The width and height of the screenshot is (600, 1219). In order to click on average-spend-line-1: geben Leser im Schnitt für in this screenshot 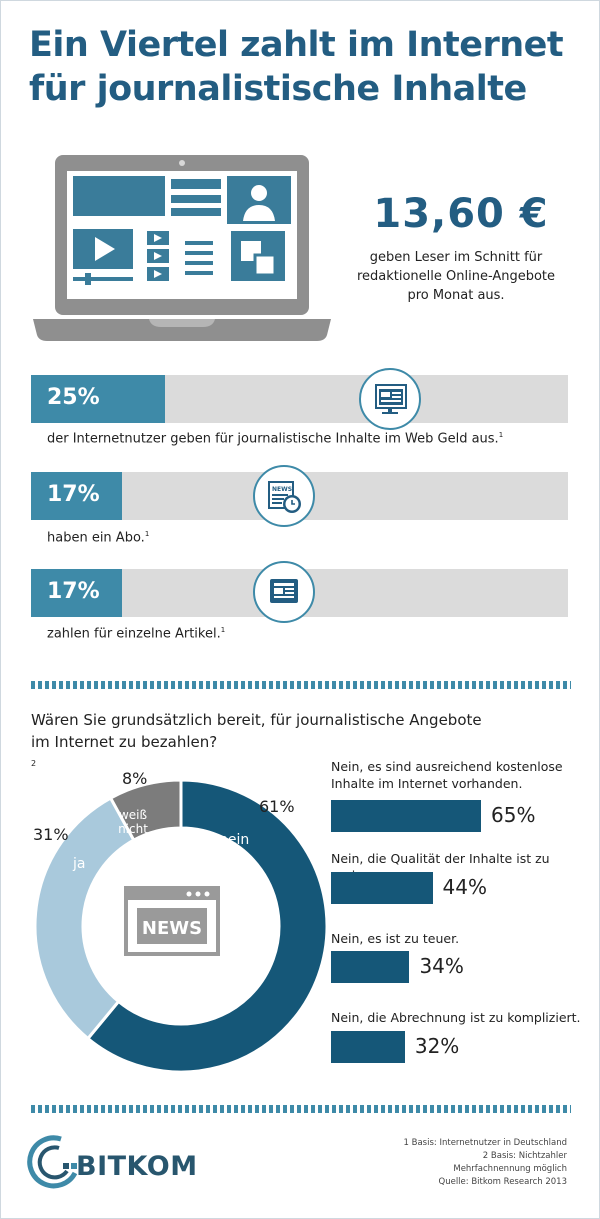, I will do `click(456, 257)`.